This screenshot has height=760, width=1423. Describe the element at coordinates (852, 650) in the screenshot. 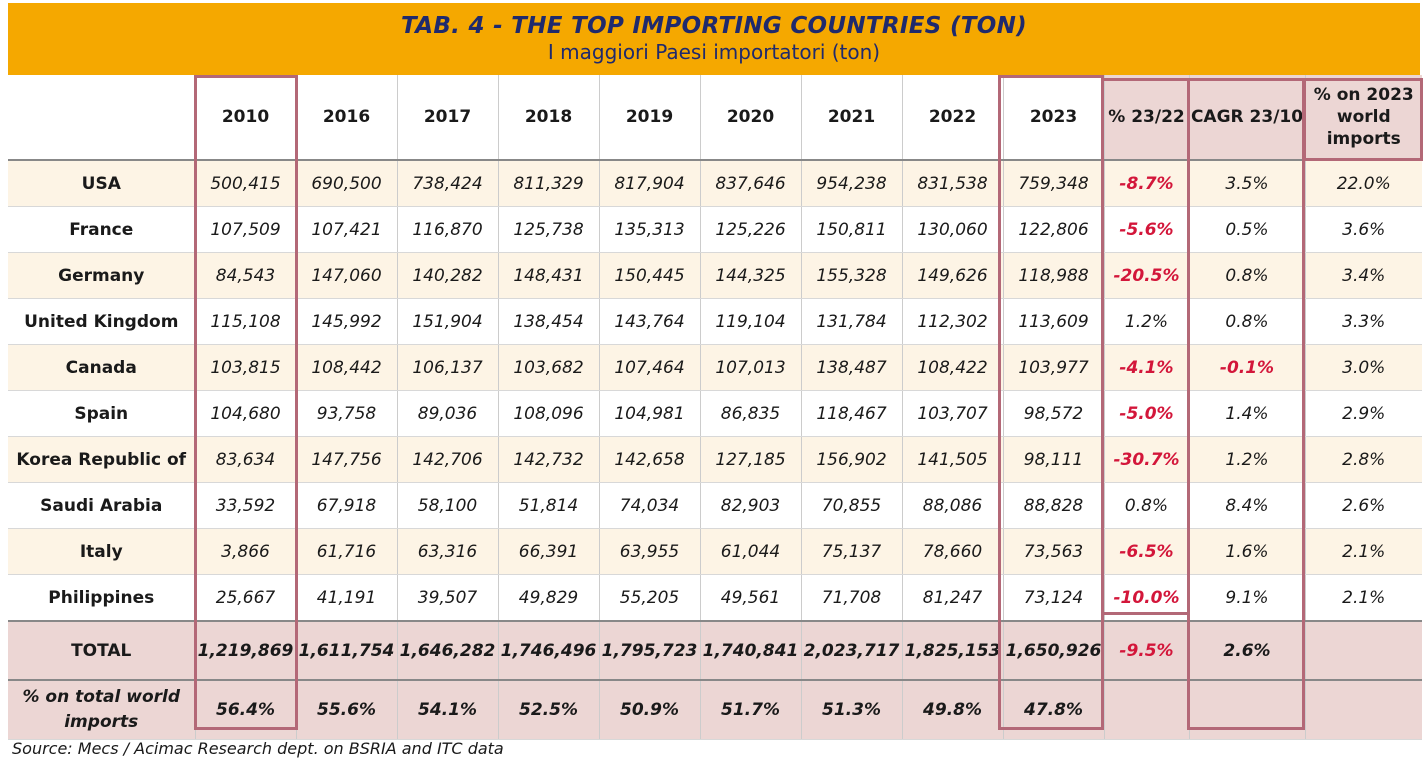

I see `value-cell: 2,023,717` at that location.